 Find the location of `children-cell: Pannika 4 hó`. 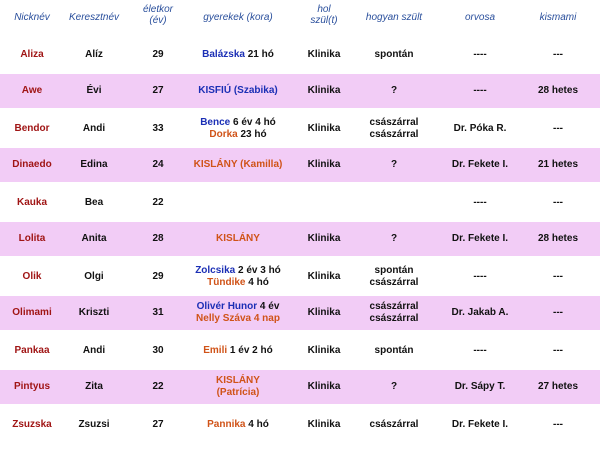

children-cell: Pannika 4 hó is located at coordinates (238, 424).